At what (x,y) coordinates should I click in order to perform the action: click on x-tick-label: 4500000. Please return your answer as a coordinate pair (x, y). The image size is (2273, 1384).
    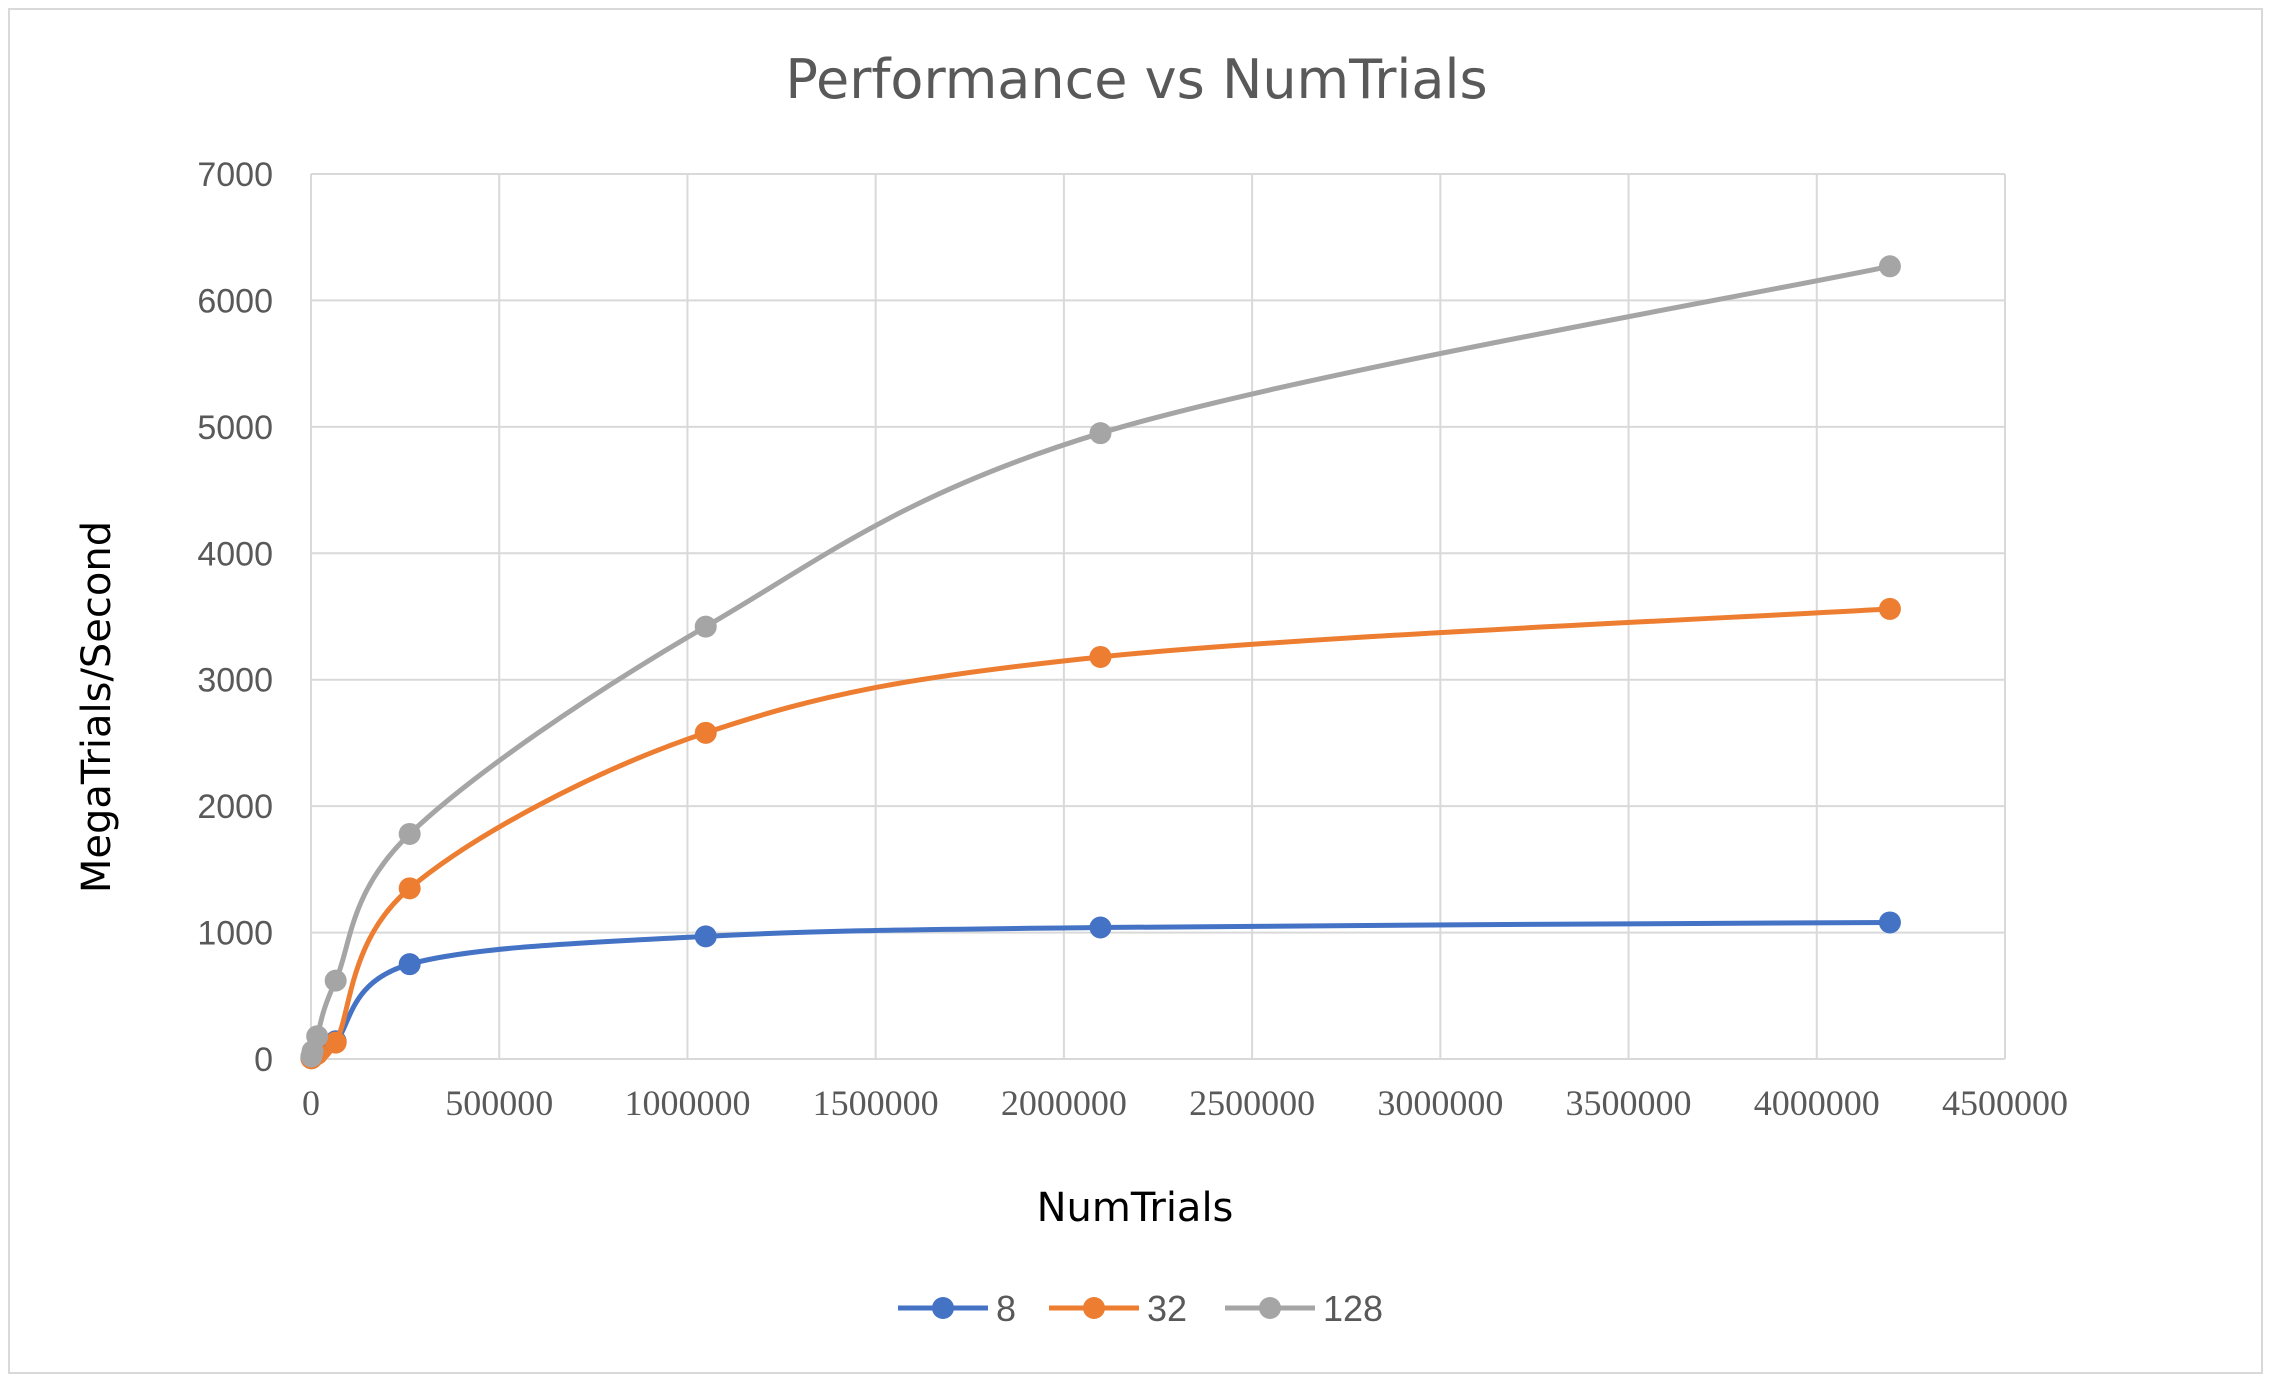
    Looking at the image, I should click on (2005, 1103).